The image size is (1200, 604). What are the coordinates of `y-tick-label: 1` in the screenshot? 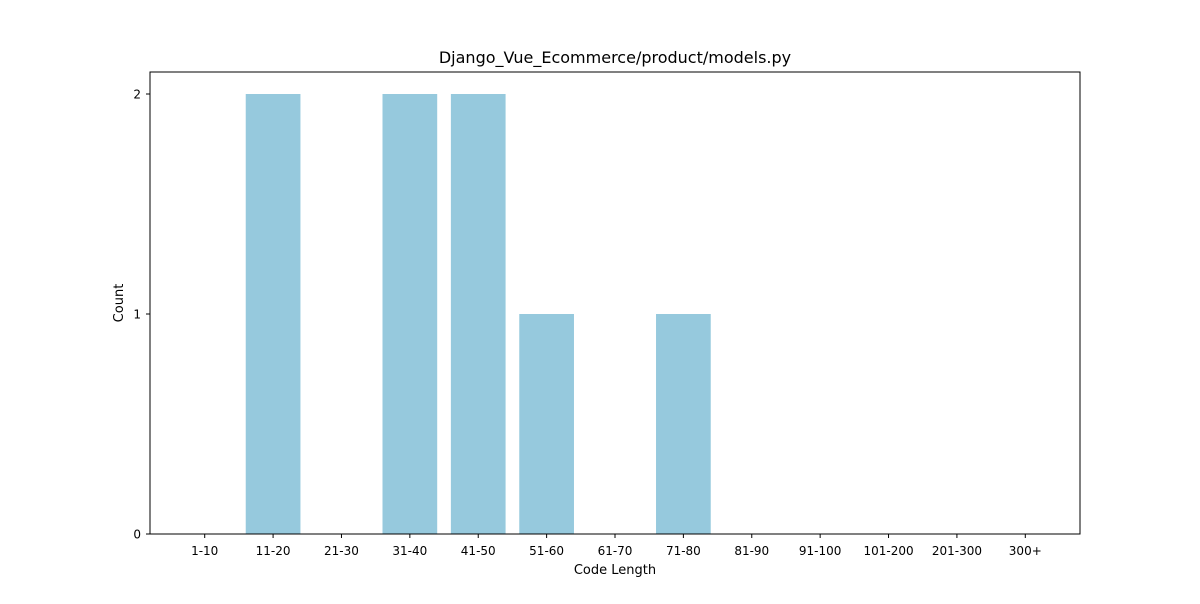 It's located at (137, 315).